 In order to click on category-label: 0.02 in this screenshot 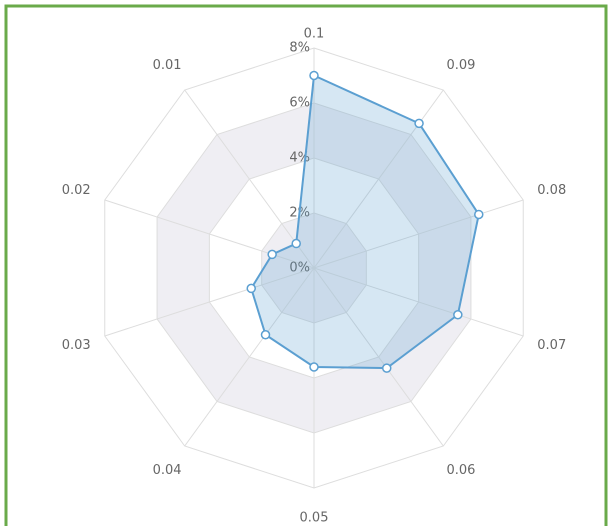, I will do `click(76, 190)`.